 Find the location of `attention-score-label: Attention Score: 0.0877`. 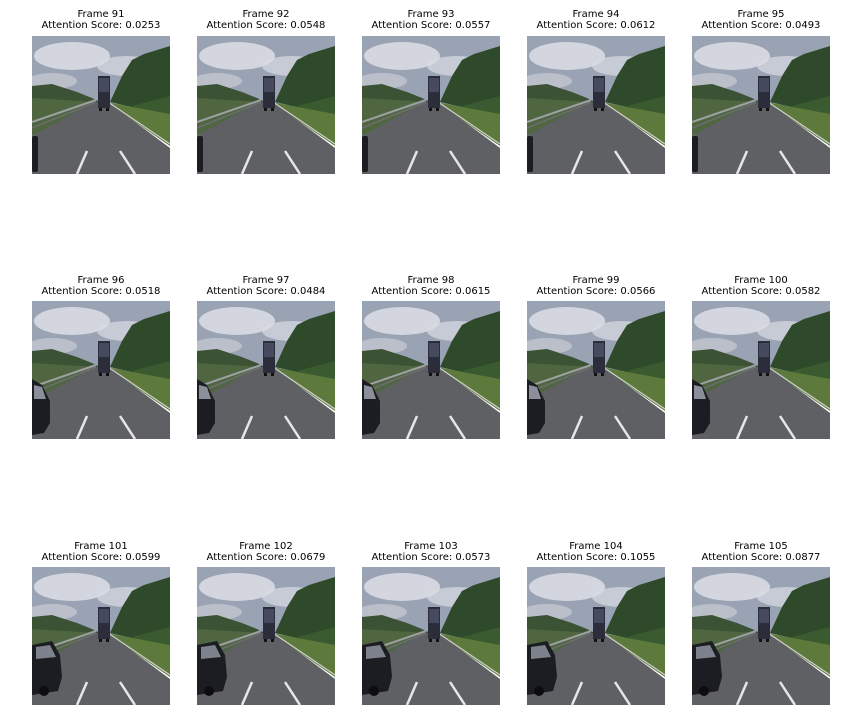

attention-score-label: Attention Score: 0.0877 is located at coordinates (761, 557).